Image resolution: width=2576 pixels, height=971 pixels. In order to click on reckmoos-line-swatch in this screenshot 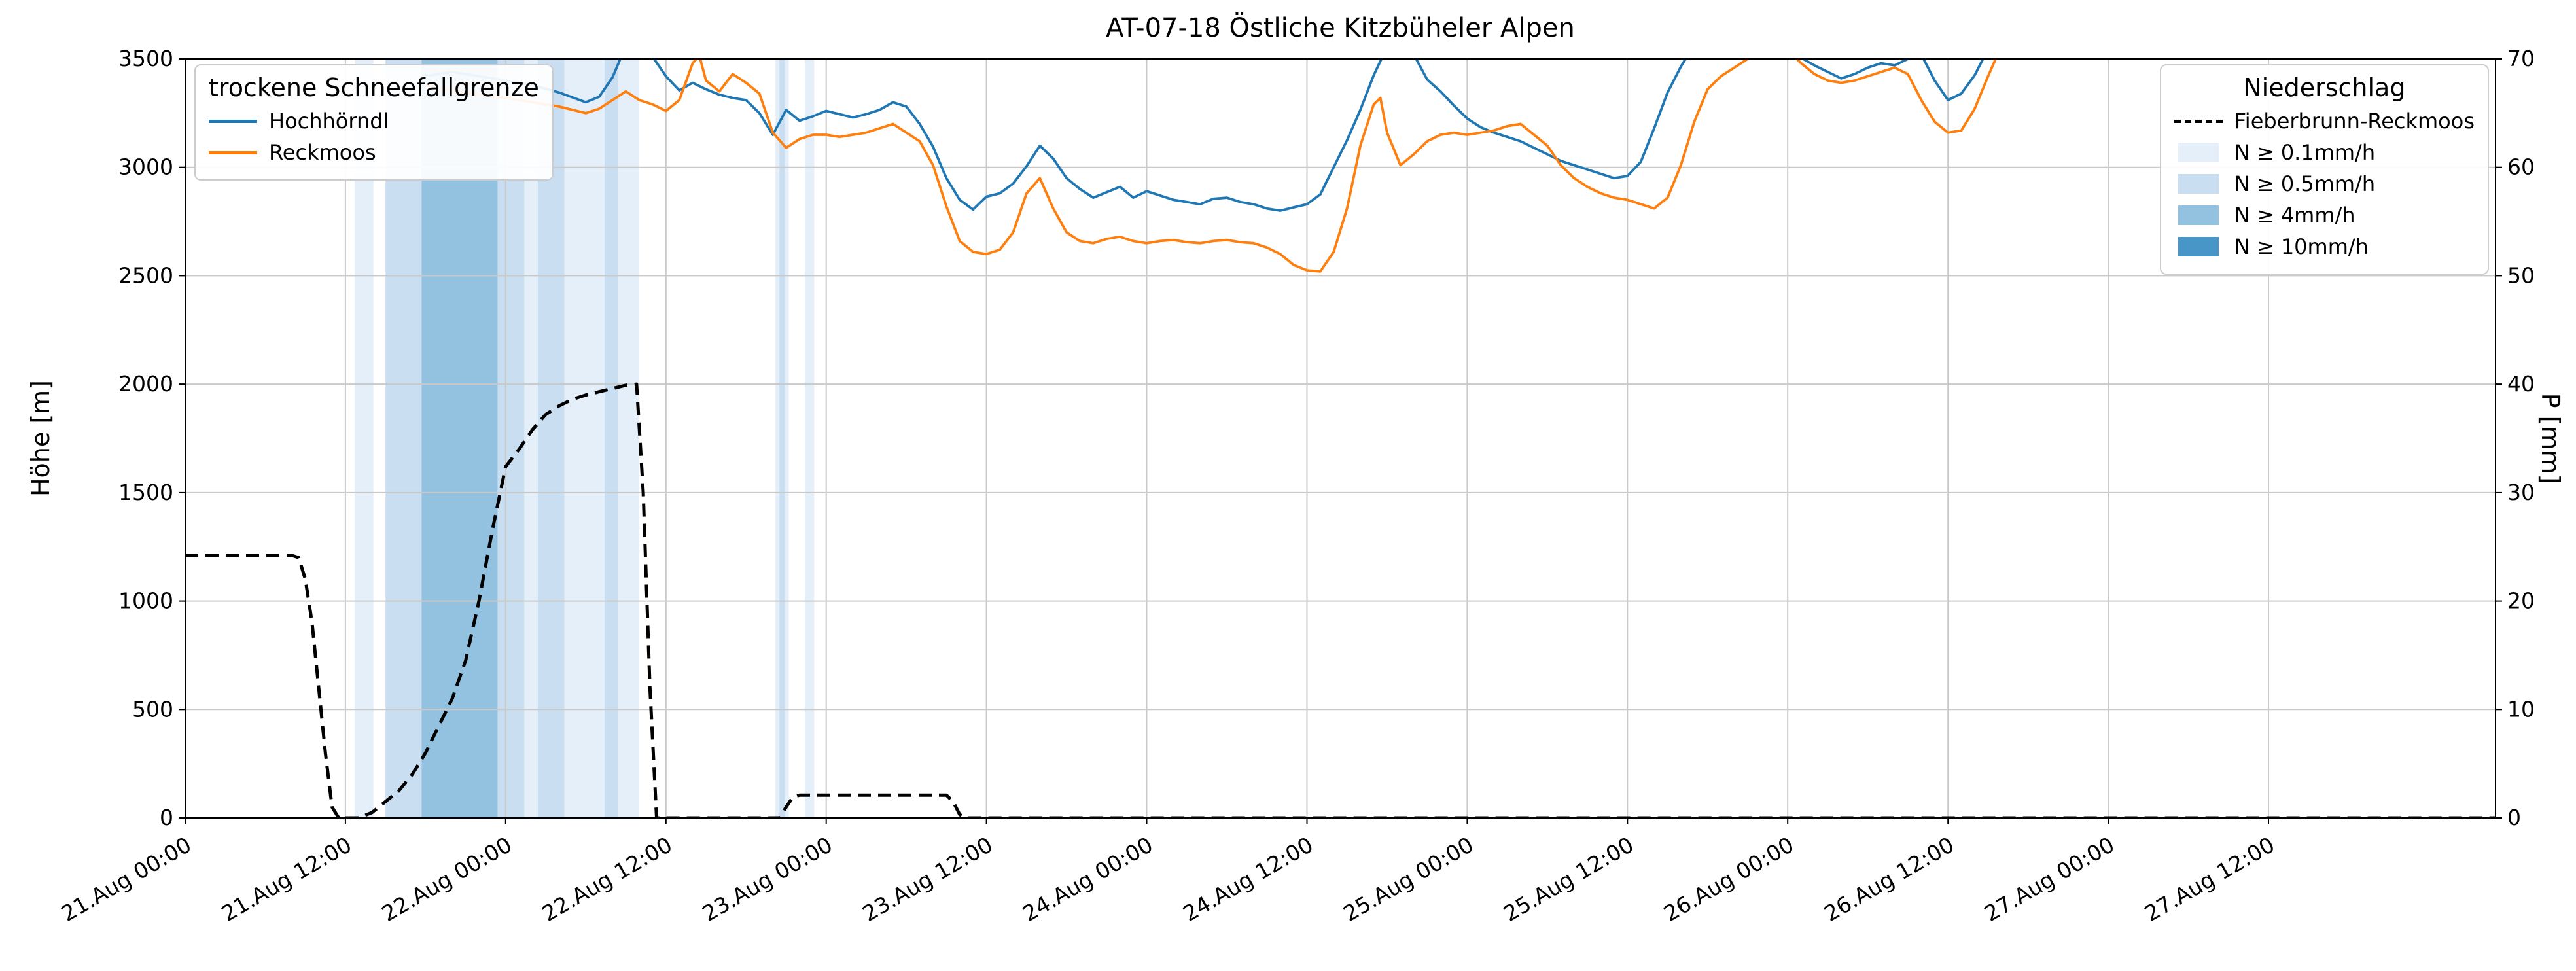, I will do `click(233, 152)`.